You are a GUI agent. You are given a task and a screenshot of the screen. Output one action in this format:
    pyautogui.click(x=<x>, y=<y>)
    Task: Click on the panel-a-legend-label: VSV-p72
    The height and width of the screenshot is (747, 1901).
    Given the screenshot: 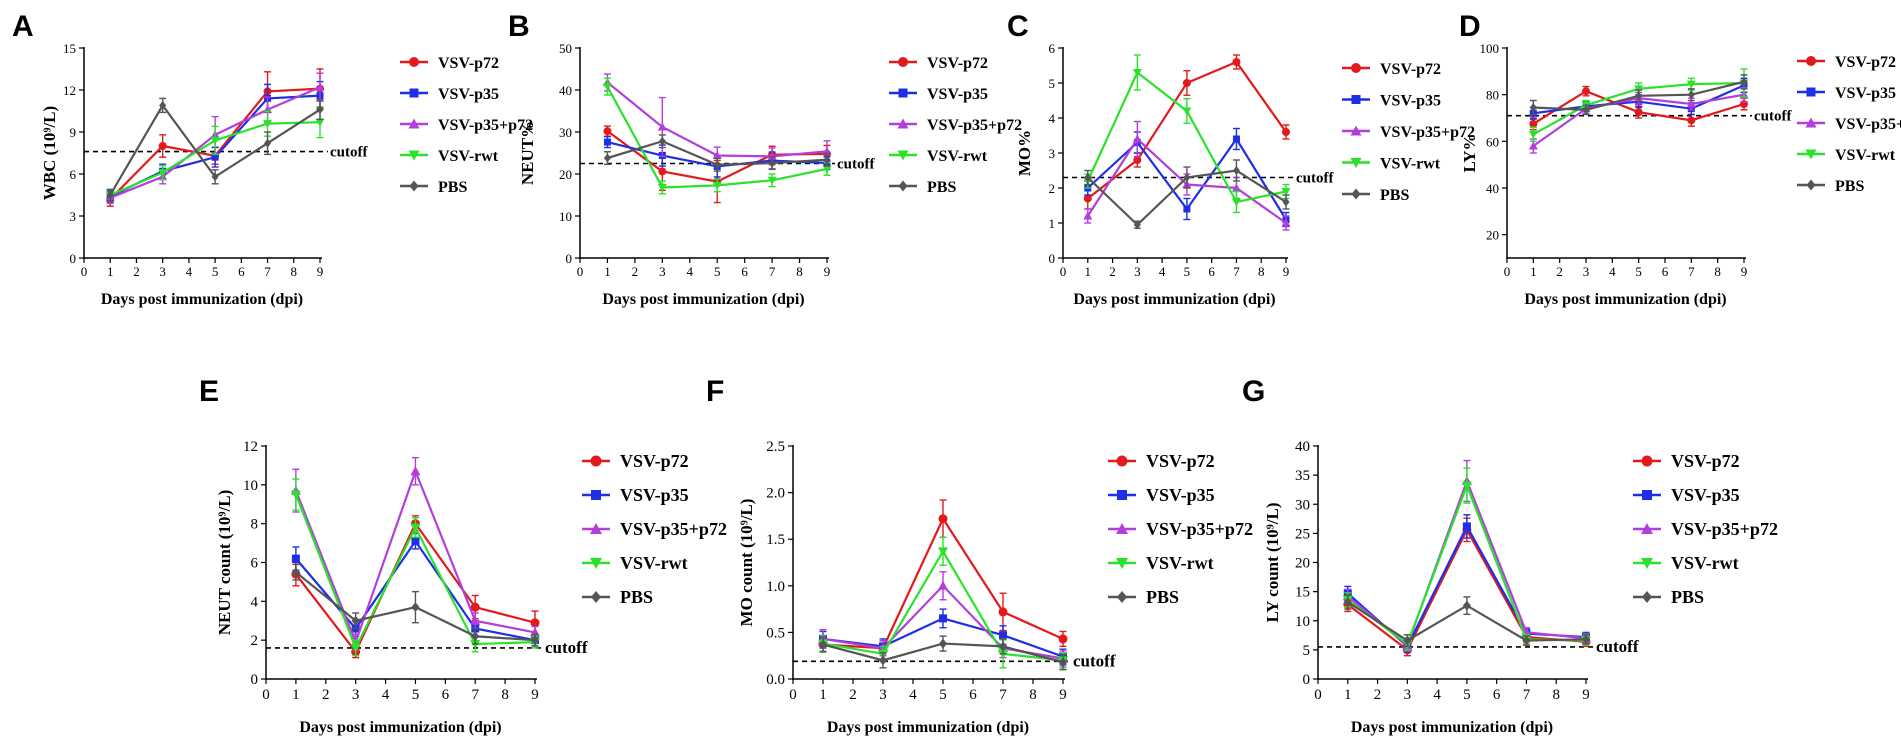 What is the action you would take?
    pyautogui.click(x=468, y=63)
    